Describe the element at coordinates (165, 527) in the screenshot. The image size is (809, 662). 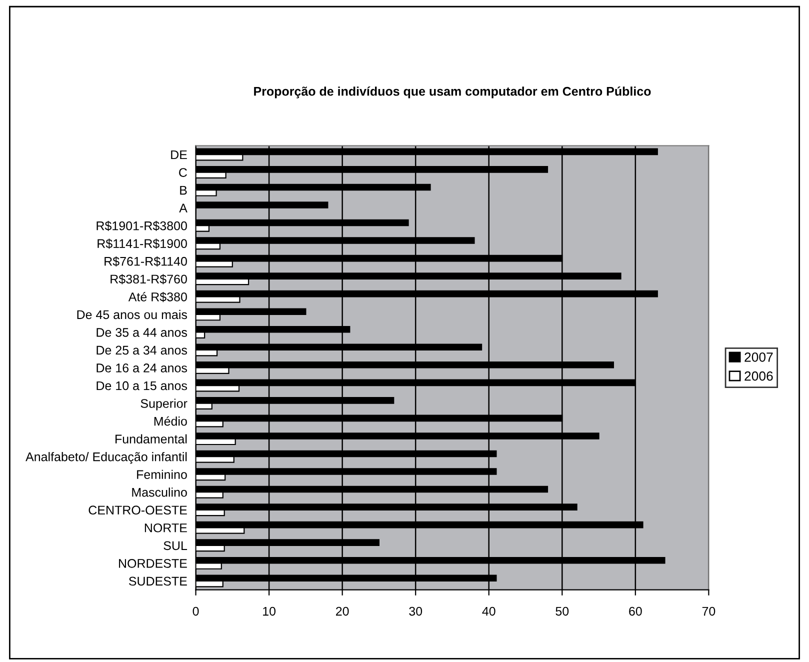
I see `y-tick-label: NORTE` at that location.